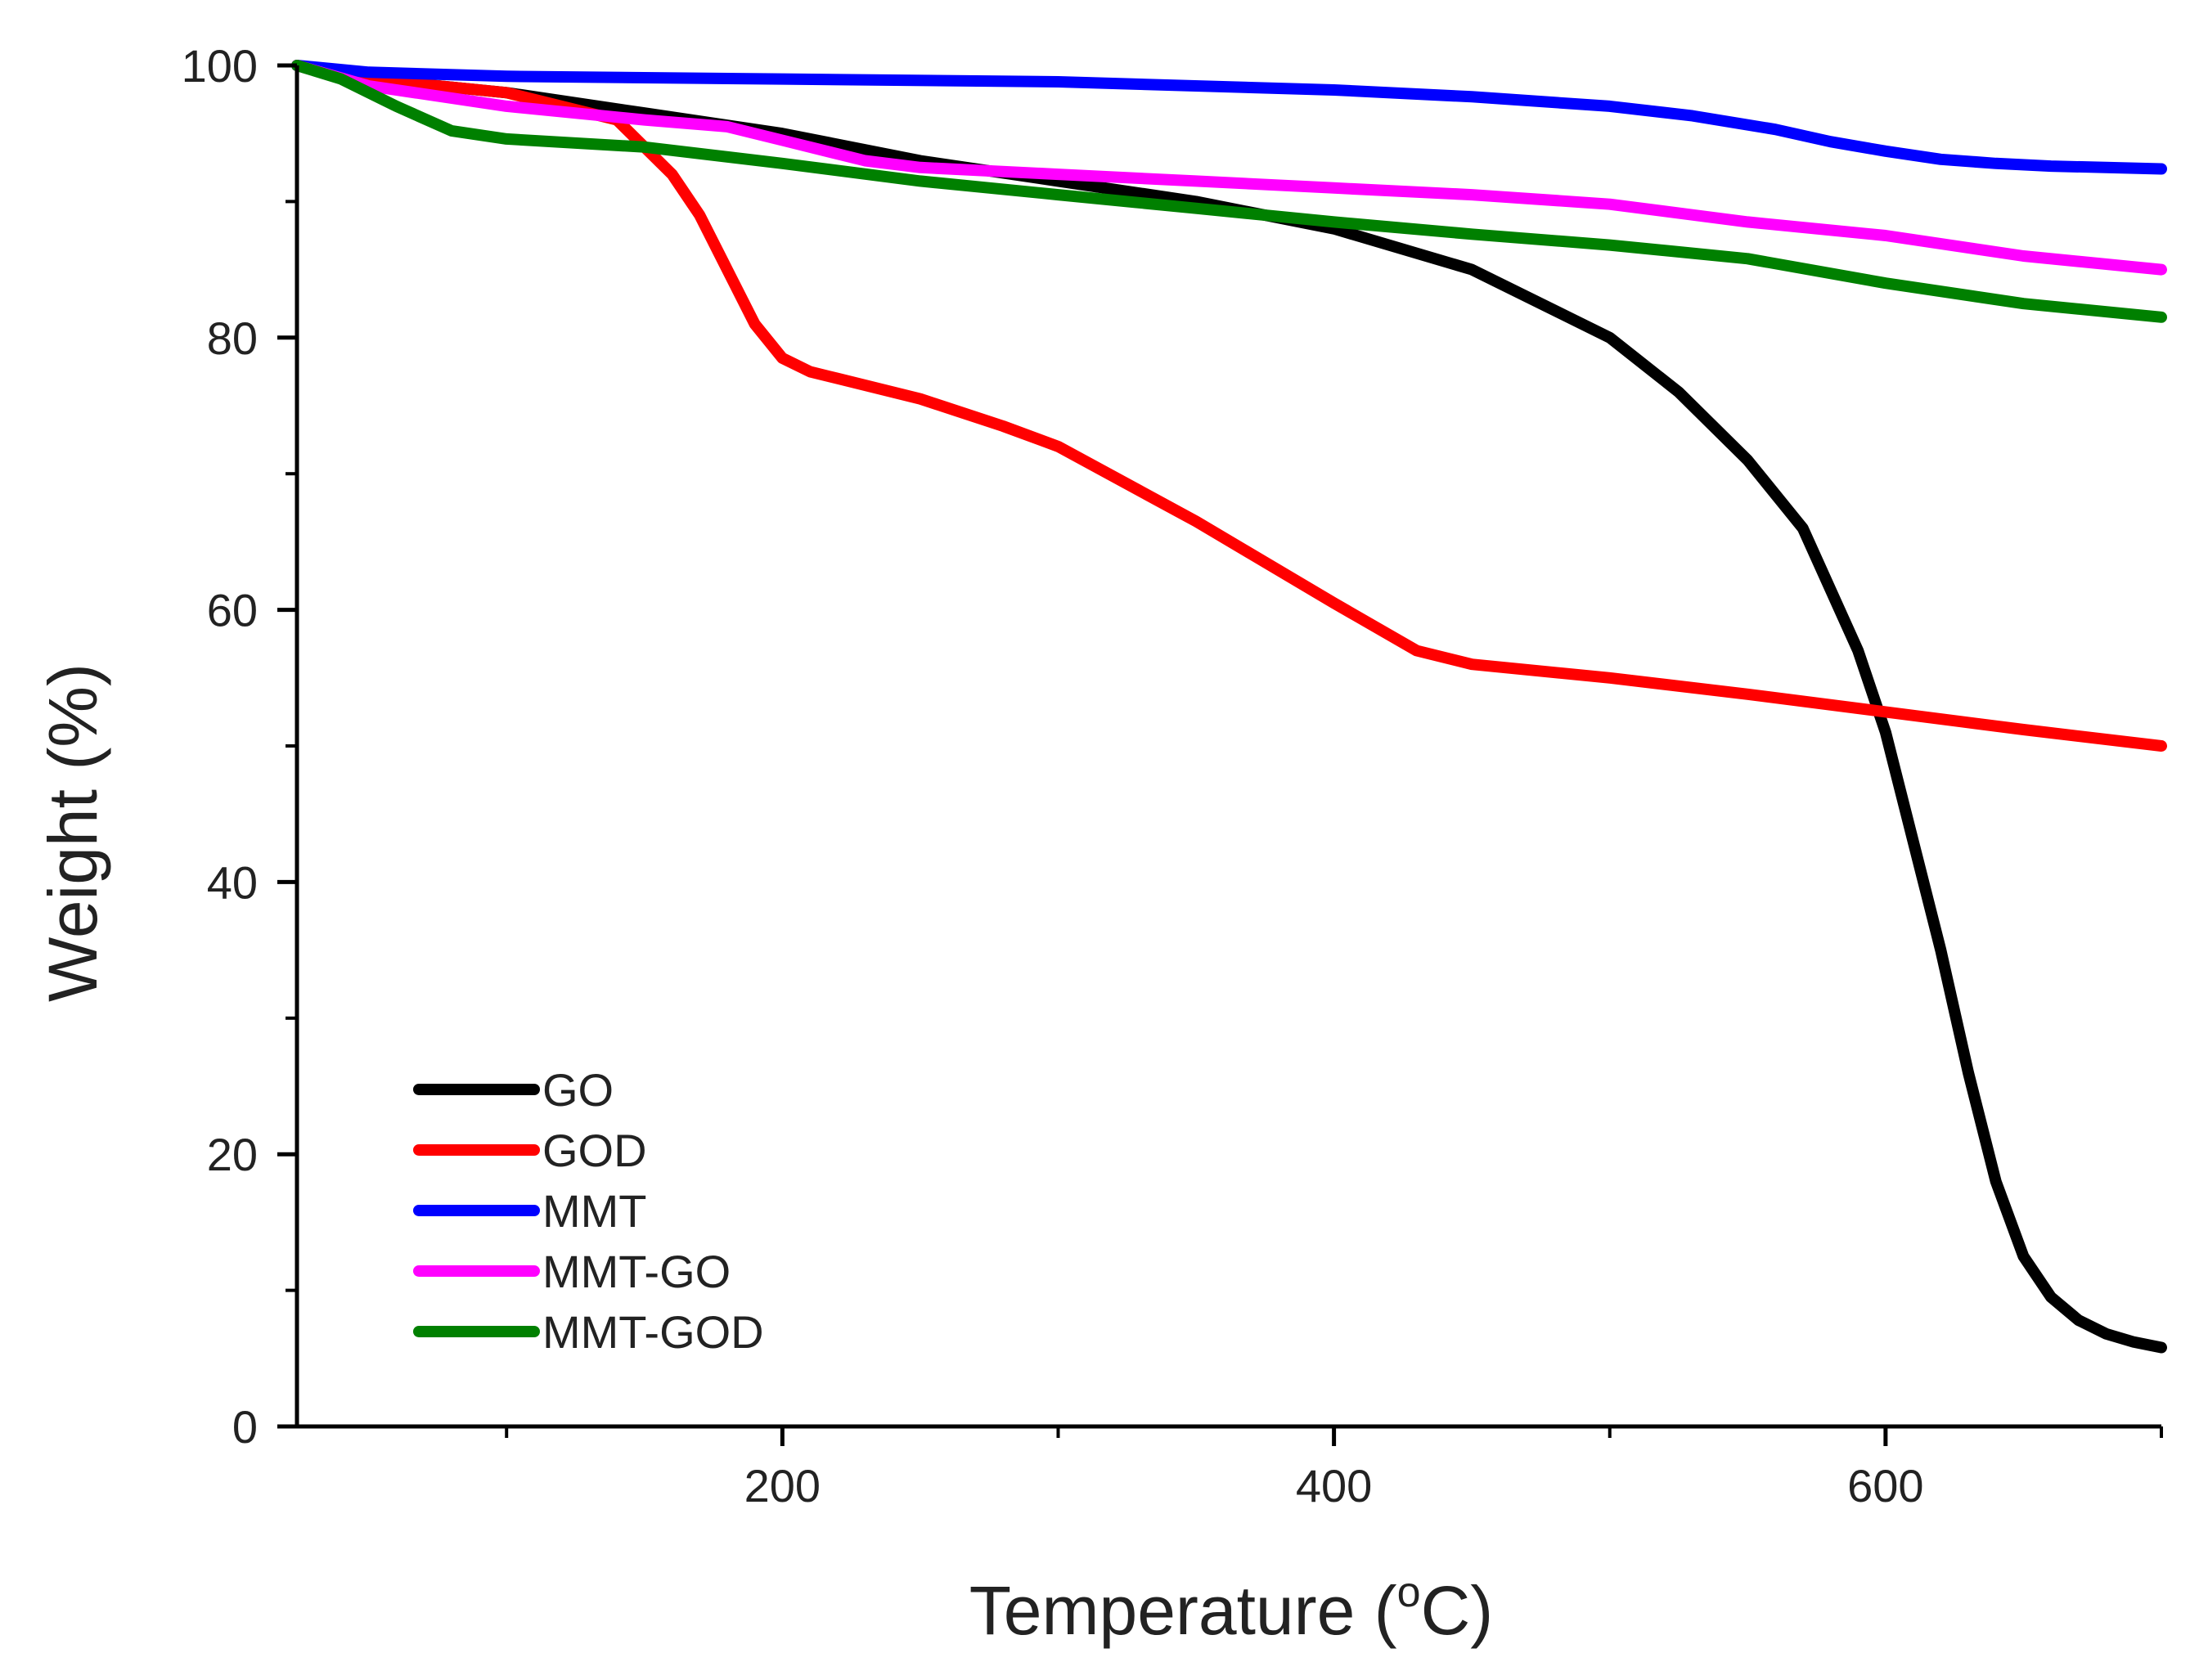 The image size is (2190, 1680). I want to click on y-tick-label: 60, so click(233, 611).